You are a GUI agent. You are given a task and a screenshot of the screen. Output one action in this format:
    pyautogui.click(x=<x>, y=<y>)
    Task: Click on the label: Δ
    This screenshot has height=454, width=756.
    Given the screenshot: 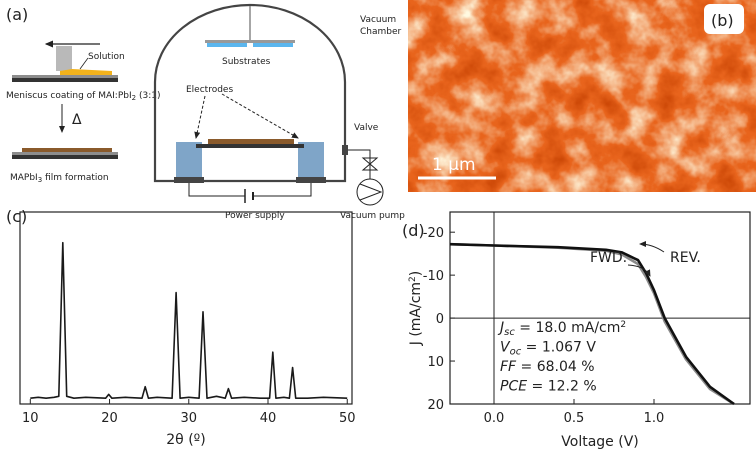 What is the action you would take?
    pyautogui.click(x=77, y=120)
    